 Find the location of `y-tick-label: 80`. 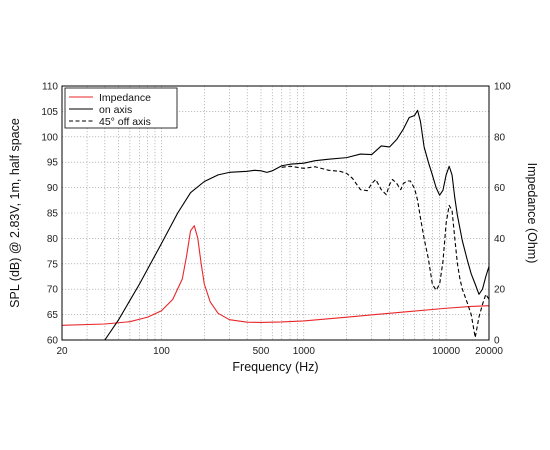

y-tick-label: 80 is located at coordinates (53, 239).